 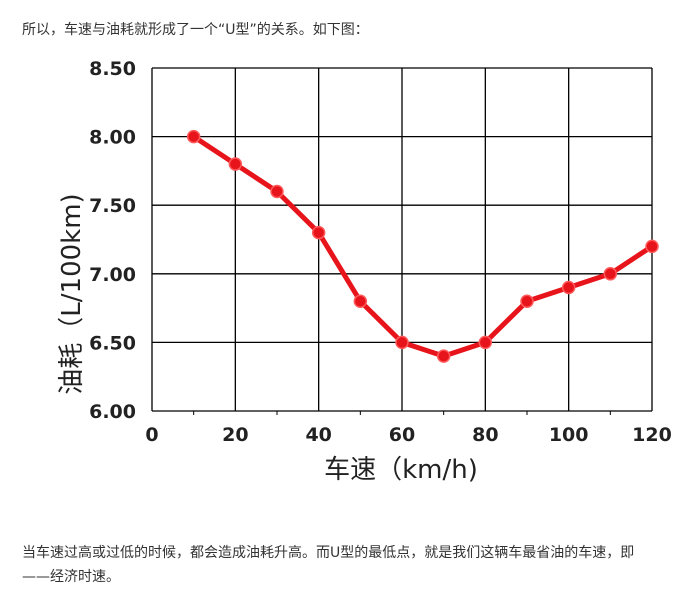 I want to click on x-axis-title: 车速（km/h), so click(x=401, y=470).